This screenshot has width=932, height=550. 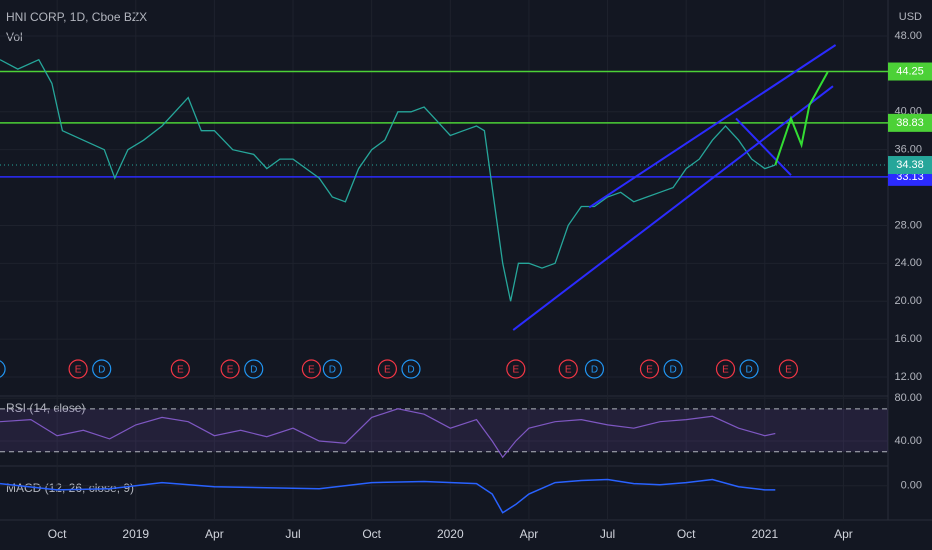 I want to click on y-tick-label: 48.00, so click(x=908, y=36).